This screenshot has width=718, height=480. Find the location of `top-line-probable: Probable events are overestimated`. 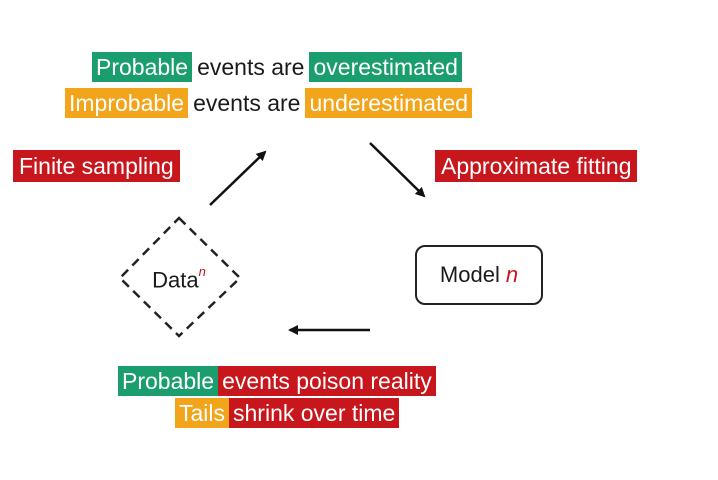

top-line-probable: Probable events are overestimated is located at coordinates (277, 67).